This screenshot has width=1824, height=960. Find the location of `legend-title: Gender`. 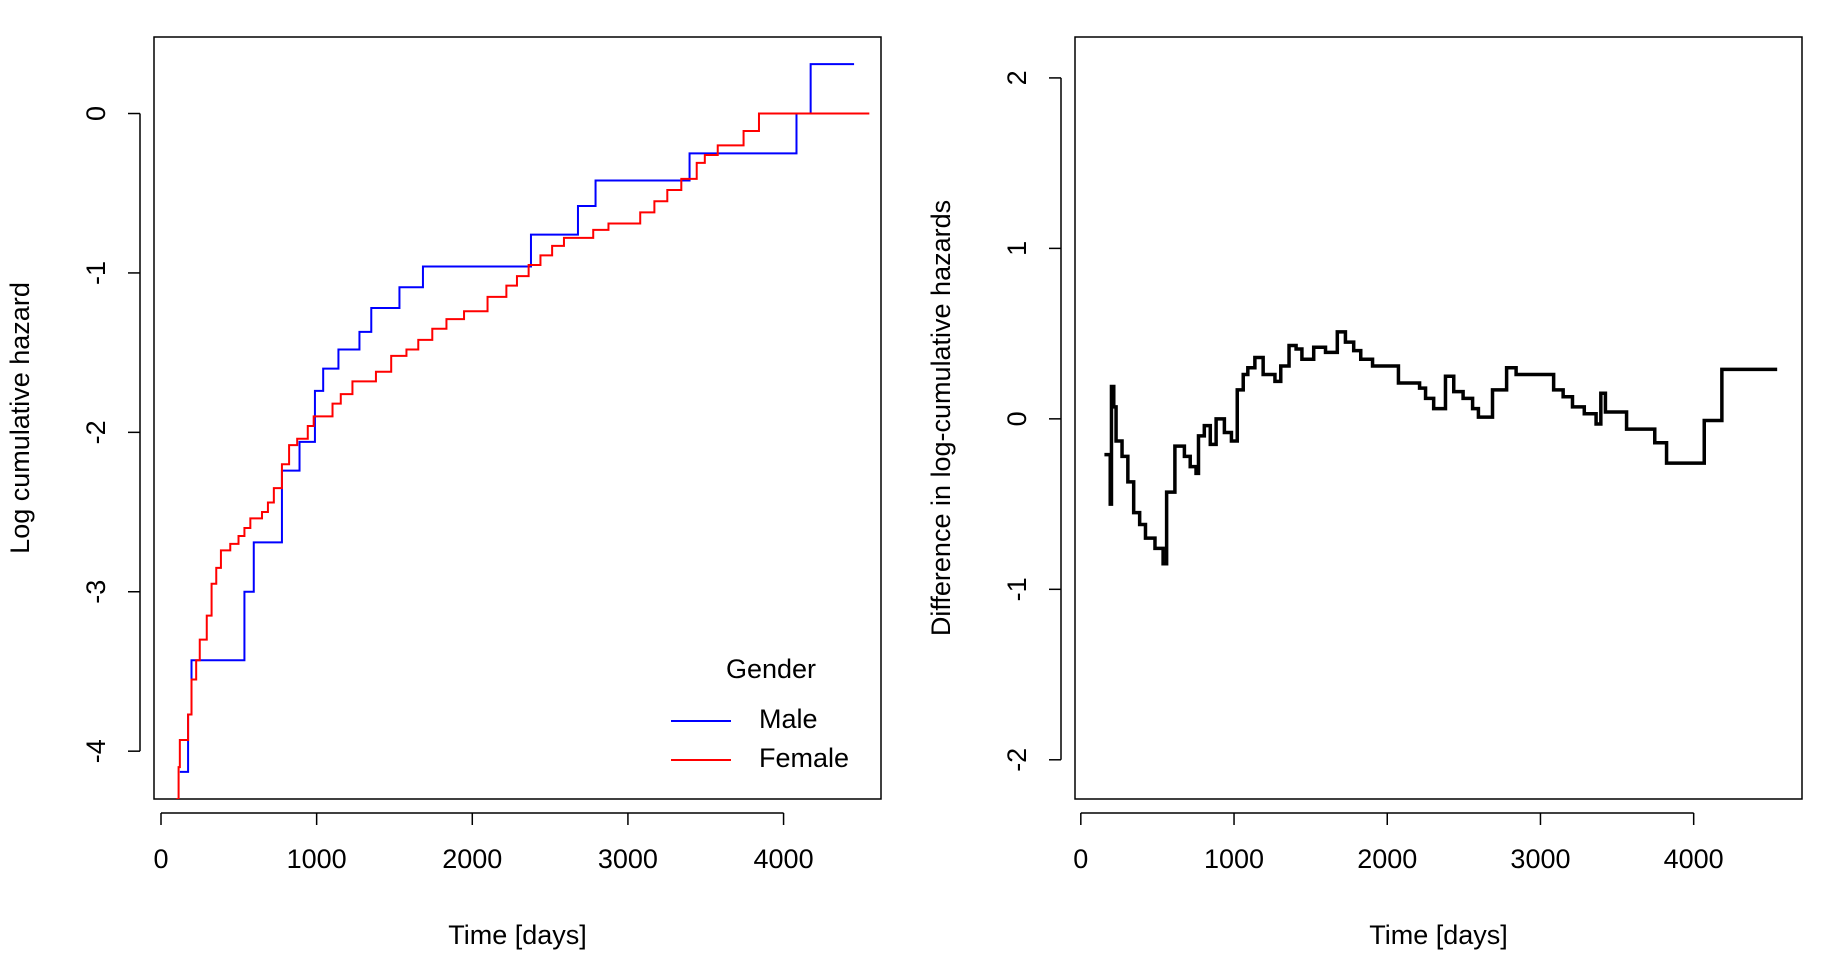

legend-title: Gender is located at coordinates (771, 669).